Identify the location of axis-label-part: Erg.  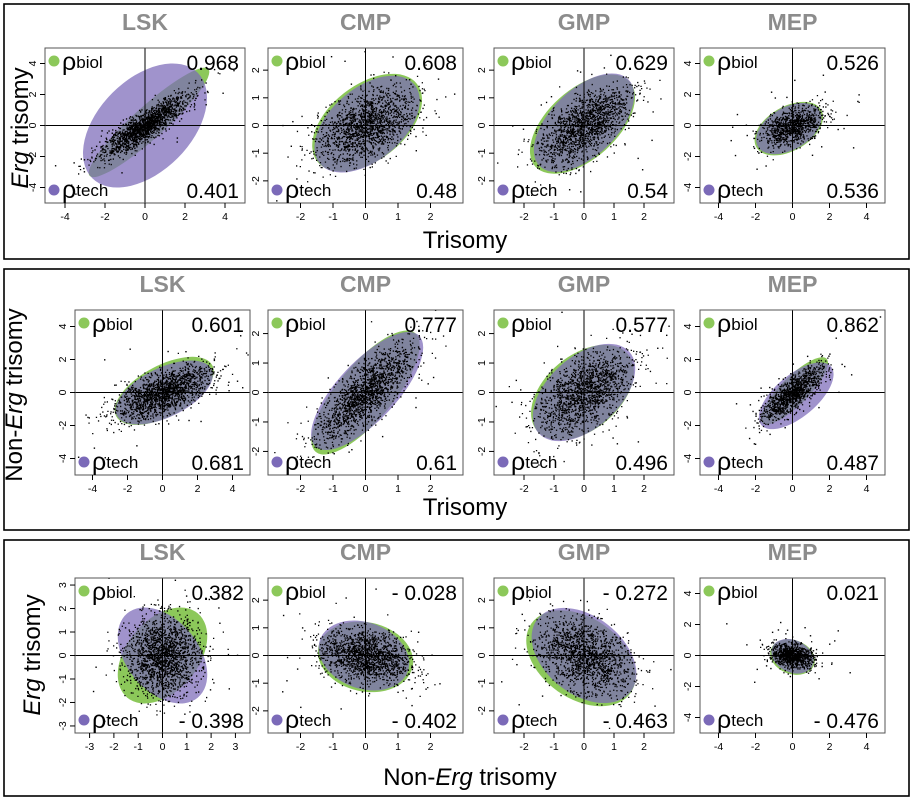
(32, 697).